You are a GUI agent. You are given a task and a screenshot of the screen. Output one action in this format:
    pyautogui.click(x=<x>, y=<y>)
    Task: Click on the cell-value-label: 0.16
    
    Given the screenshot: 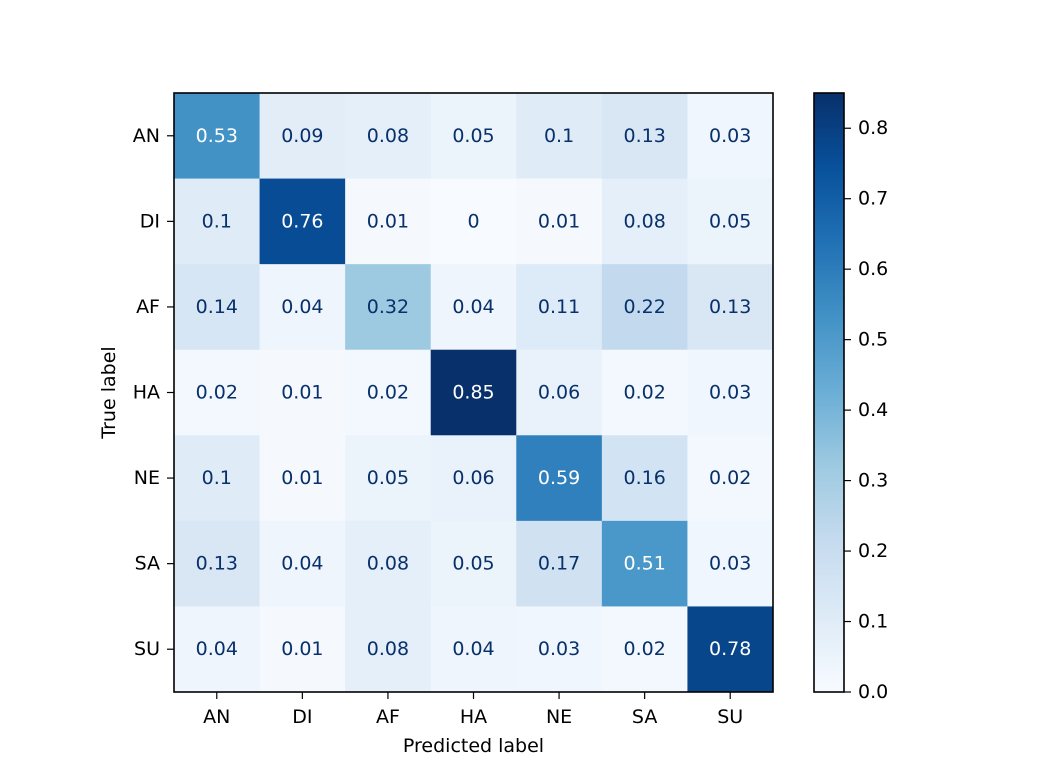 What is the action you would take?
    pyautogui.click(x=644, y=478)
    